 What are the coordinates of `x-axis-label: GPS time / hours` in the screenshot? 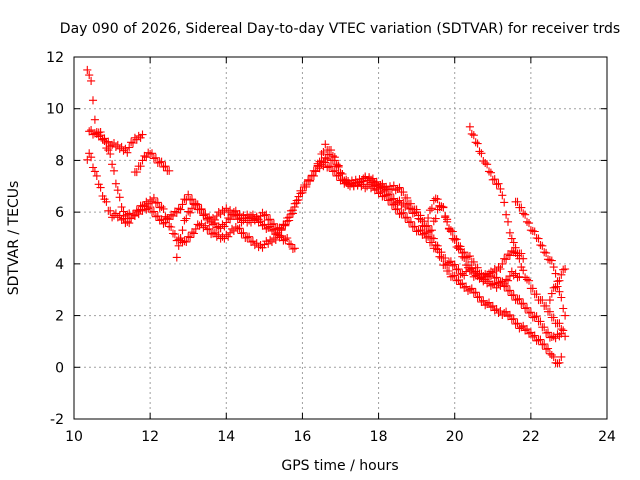 It's located at (339, 466).